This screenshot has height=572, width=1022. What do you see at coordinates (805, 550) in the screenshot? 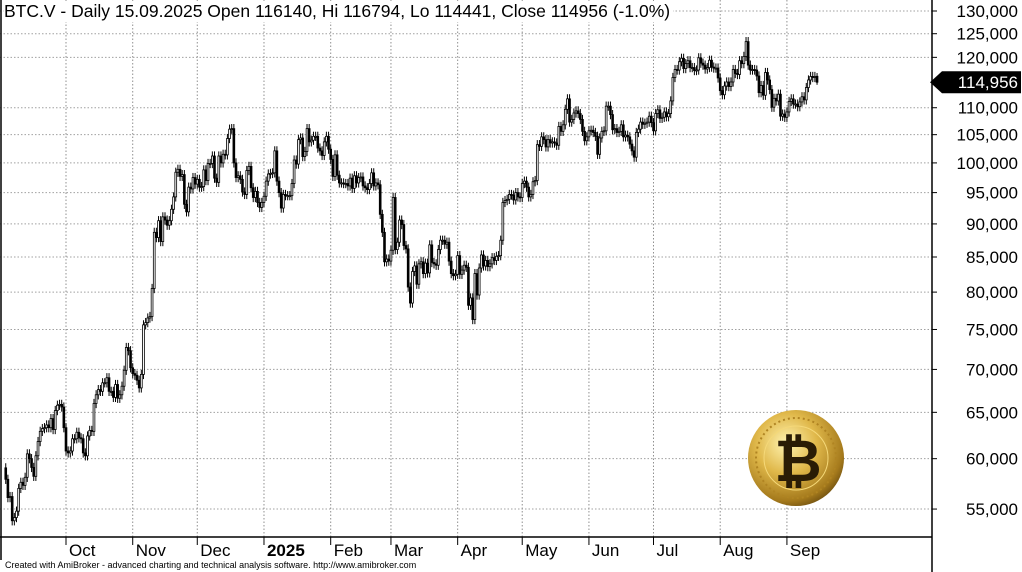
I see `x-tick-label: Sep` at bounding box center [805, 550].